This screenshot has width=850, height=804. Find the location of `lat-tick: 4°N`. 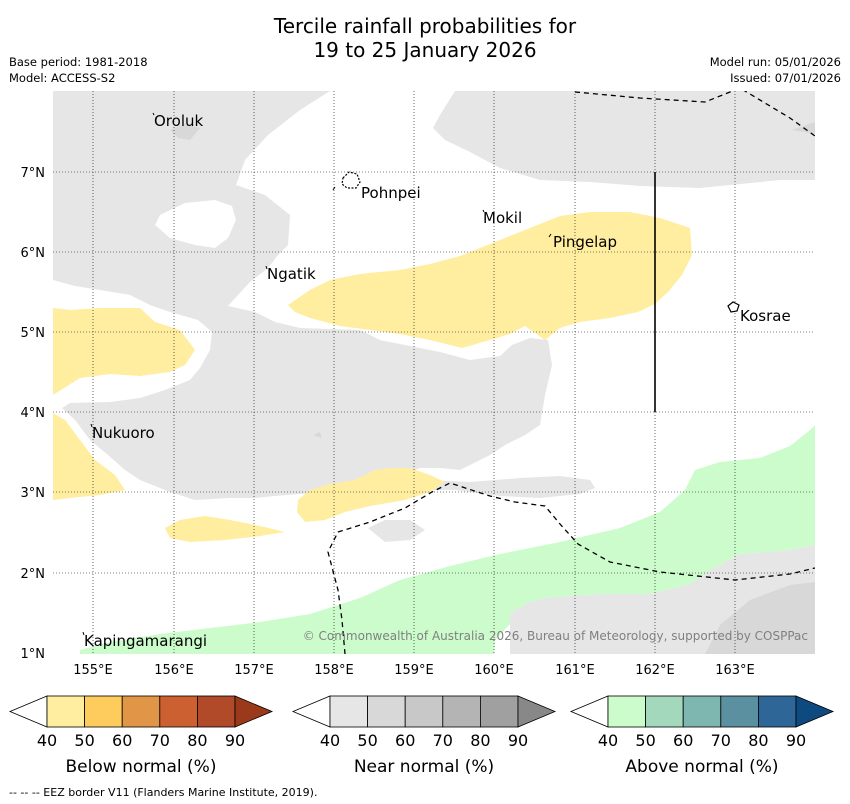

lat-tick: 4°N is located at coordinates (33, 413).